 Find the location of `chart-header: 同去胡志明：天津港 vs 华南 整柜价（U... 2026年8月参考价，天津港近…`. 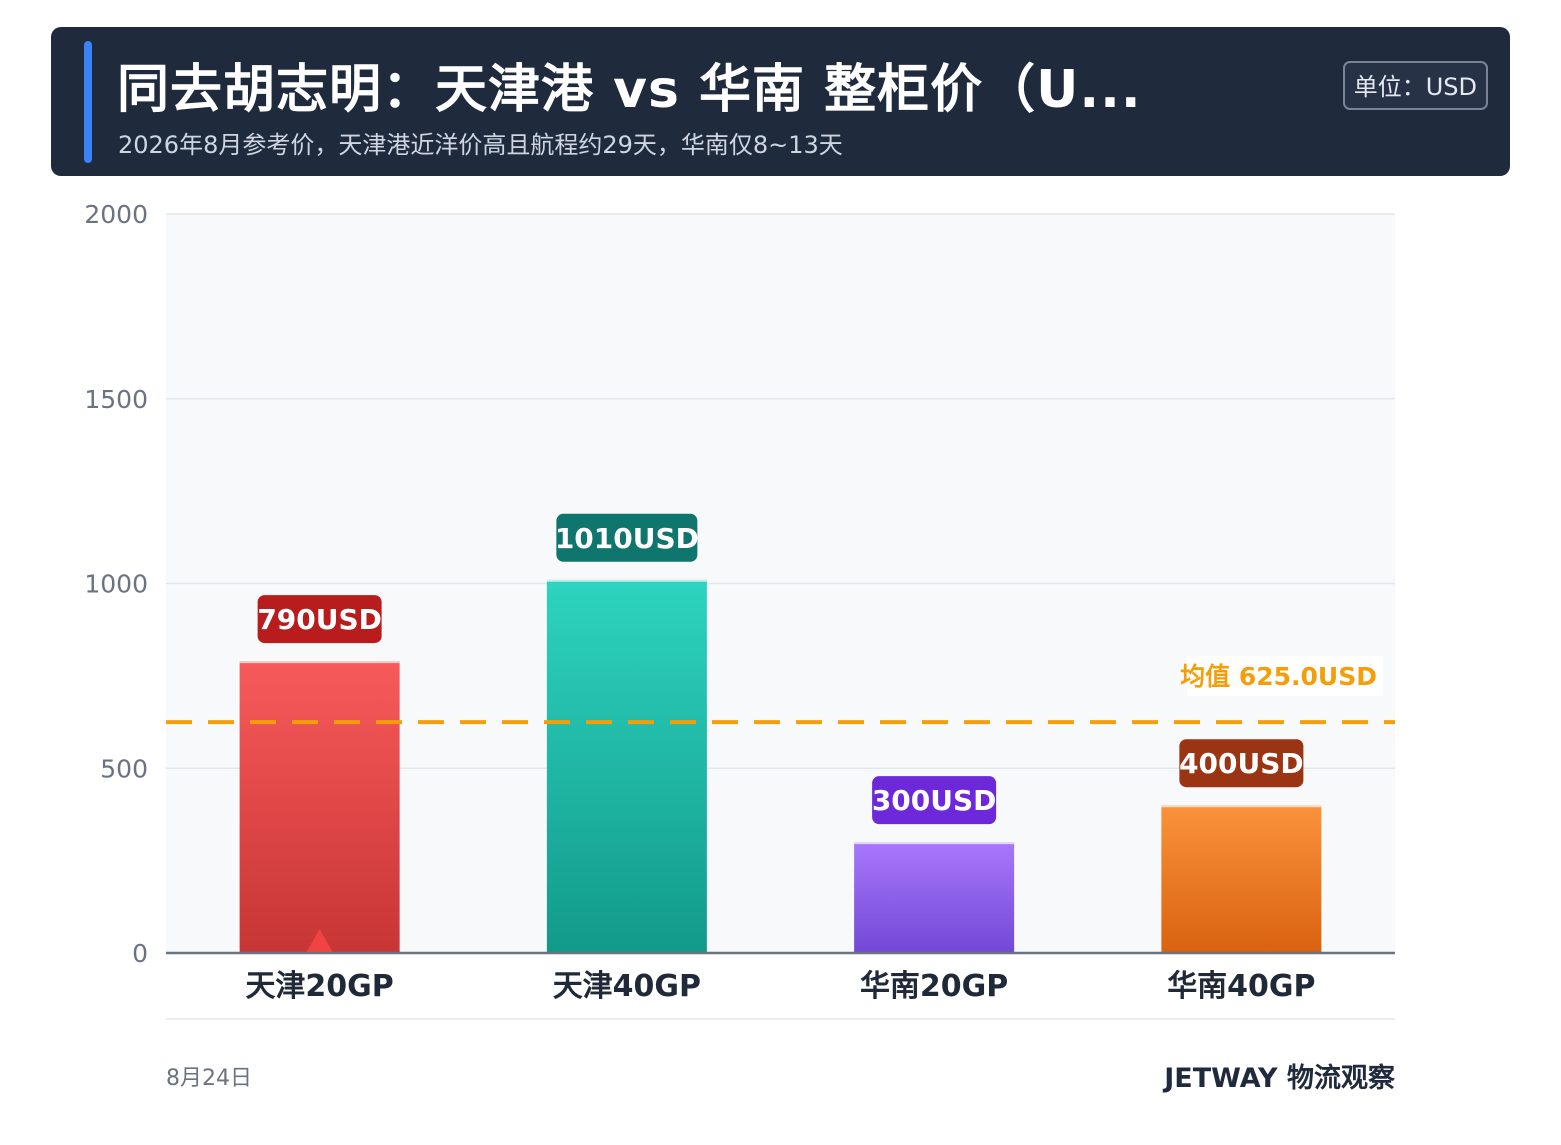

chart-header: 同去胡志明：天津港 vs 华南 整柜价（U... 2026年8月参考价，天津港近… is located at coordinates (780, 101).